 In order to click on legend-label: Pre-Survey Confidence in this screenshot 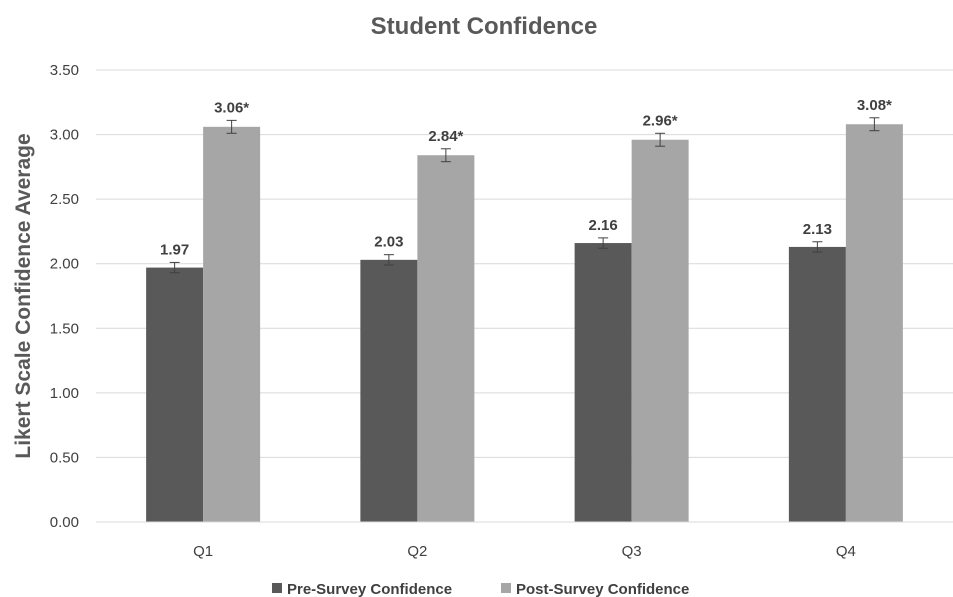, I will do `click(369, 589)`.